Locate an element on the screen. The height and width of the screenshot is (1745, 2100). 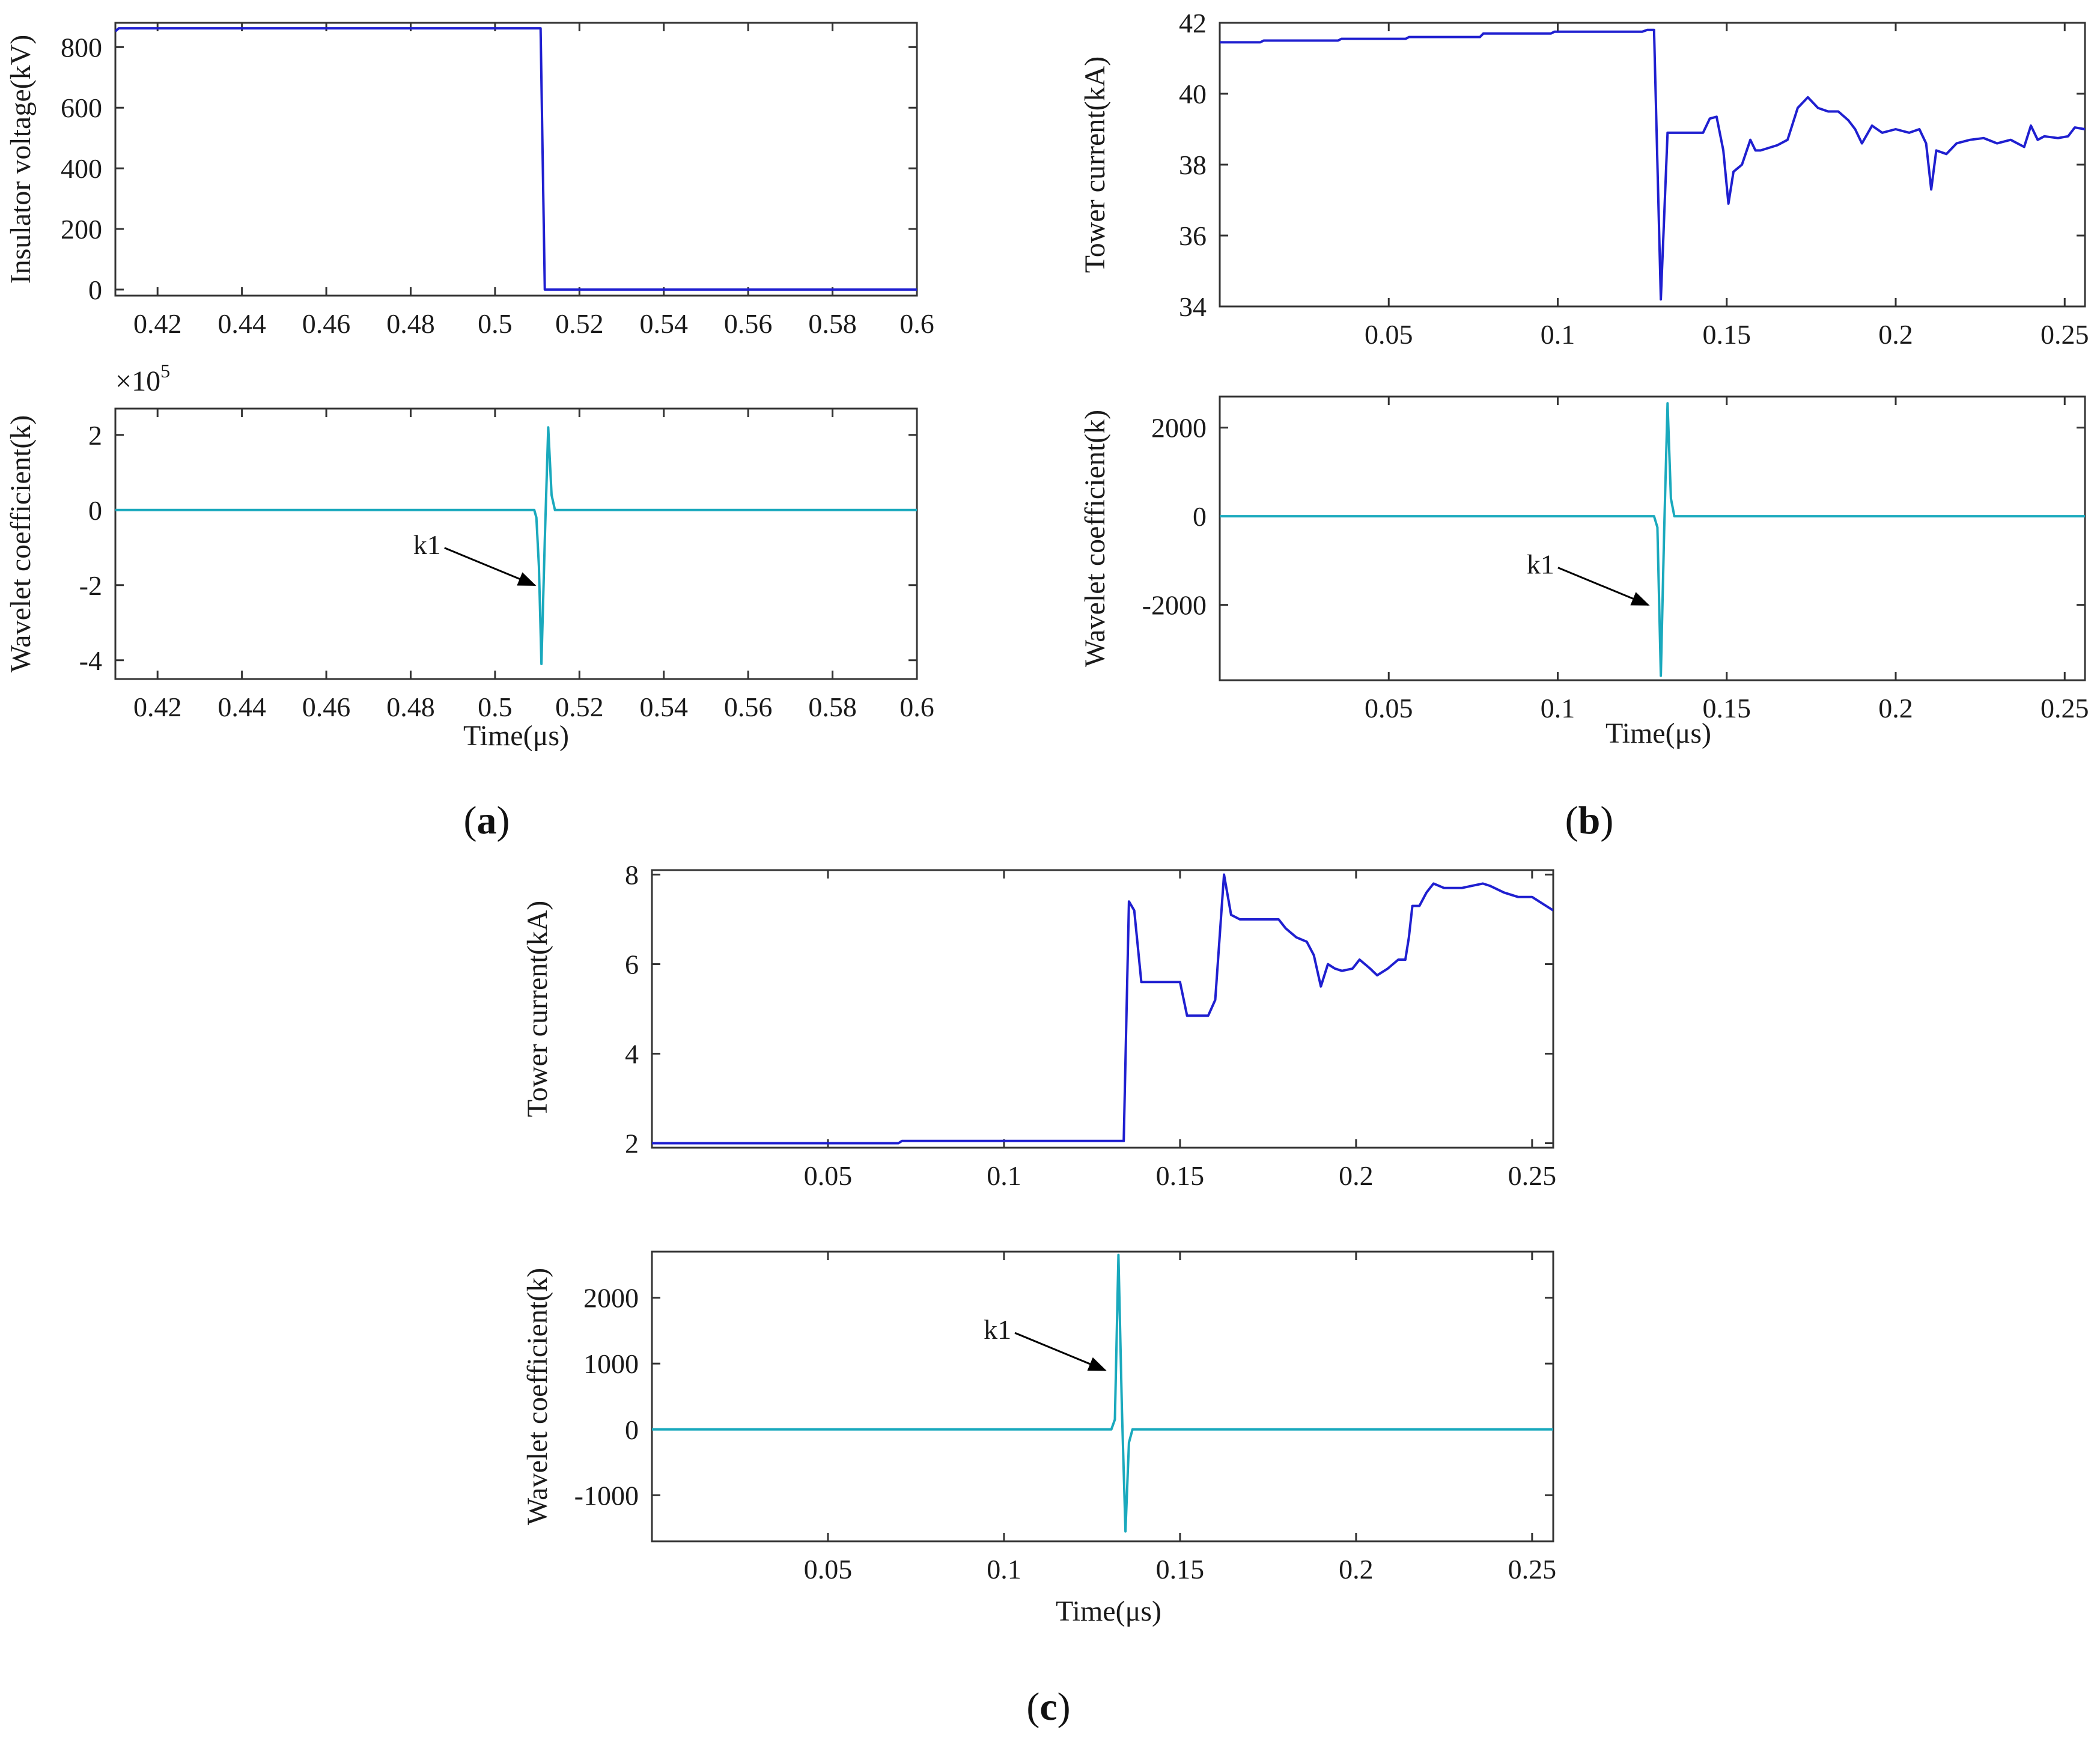
y-tick-label: 800 is located at coordinates (82, 47).